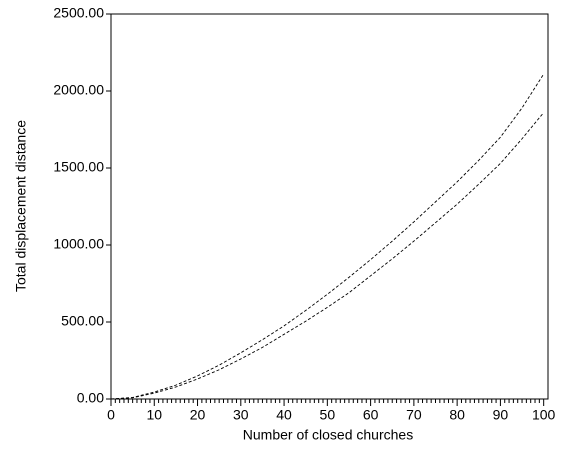  Describe the element at coordinates (501, 415) in the screenshot. I see `x-tick-label: 90` at that location.